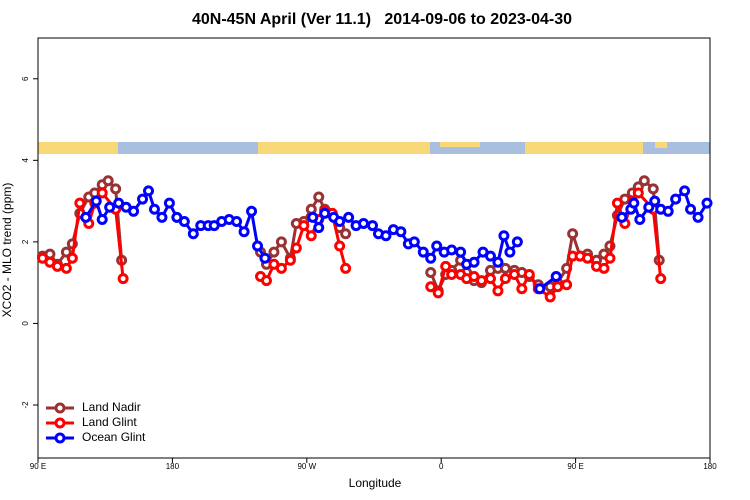 The image size is (750, 500). I want to click on land-ocean-strip, so click(374, 148).